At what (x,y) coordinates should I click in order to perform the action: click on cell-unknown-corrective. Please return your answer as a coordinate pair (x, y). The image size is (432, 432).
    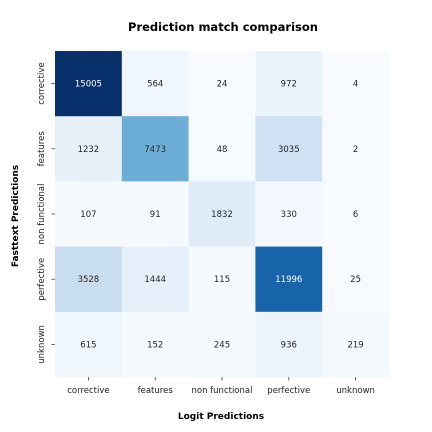
    Looking at the image, I should click on (89, 344).